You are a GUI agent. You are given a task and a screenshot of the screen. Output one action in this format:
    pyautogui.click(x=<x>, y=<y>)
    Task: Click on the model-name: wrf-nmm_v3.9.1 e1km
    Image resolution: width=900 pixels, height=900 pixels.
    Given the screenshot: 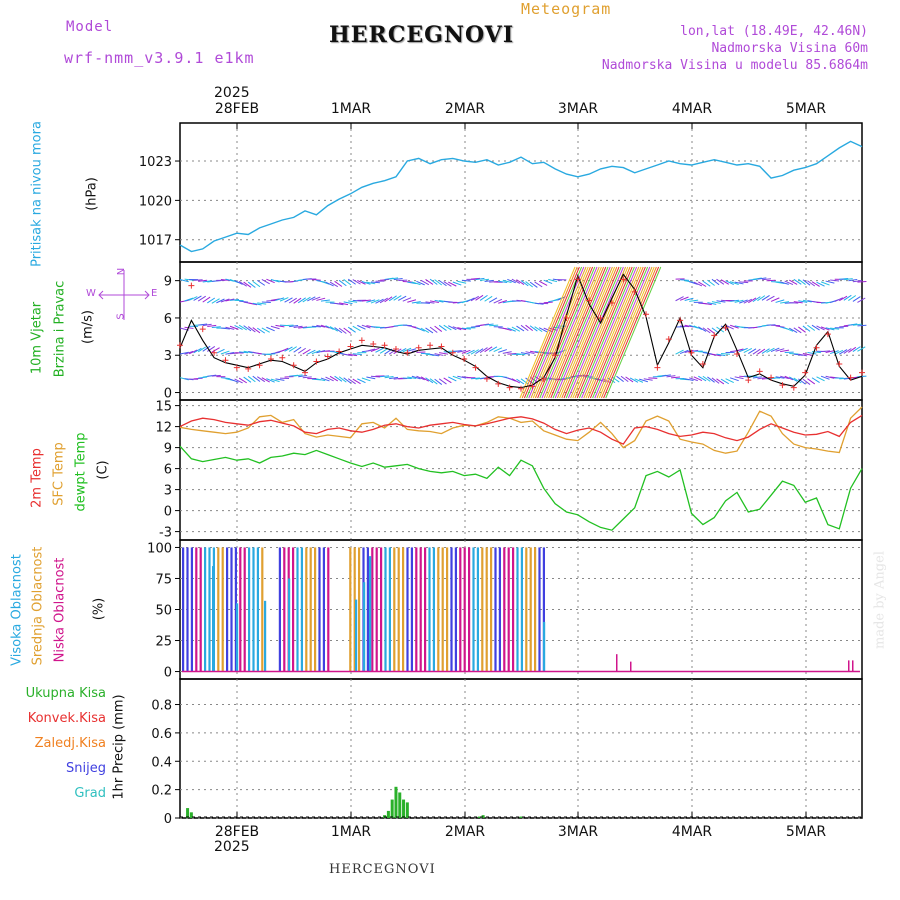 What is the action you would take?
    pyautogui.click(x=159, y=58)
    